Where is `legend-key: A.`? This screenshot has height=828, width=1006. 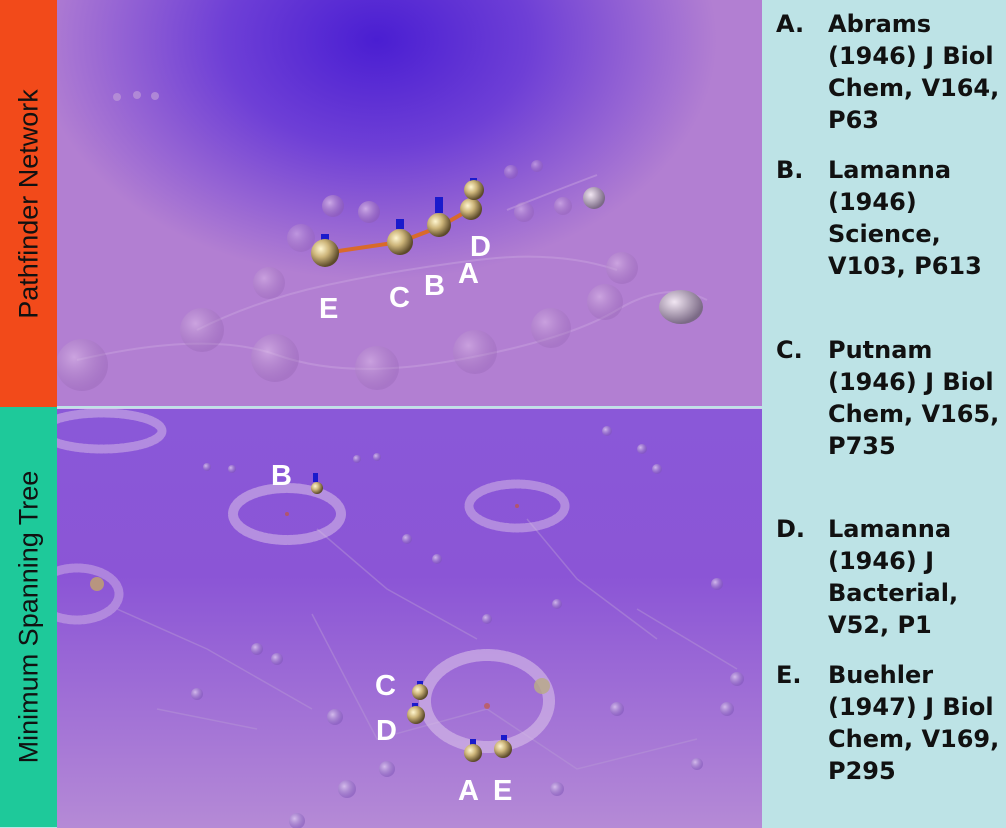 legend-key: A. is located at coordinates (790, 24).